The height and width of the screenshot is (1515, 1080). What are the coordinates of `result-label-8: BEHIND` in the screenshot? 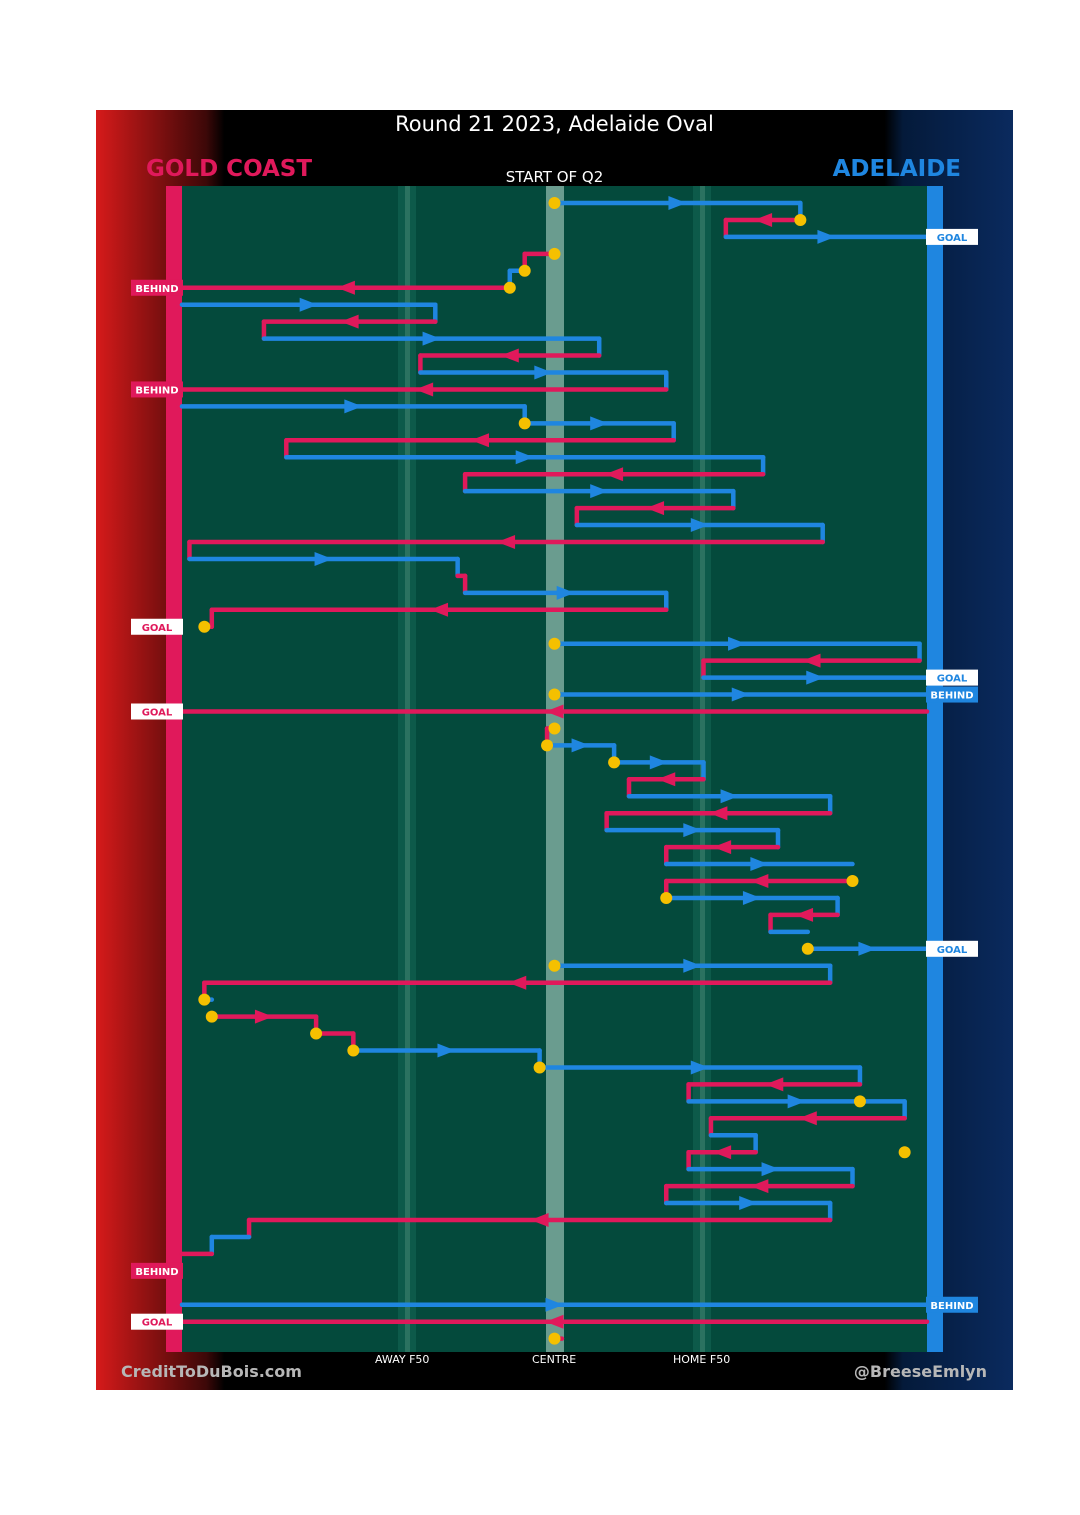 It's located at (156, 1272).